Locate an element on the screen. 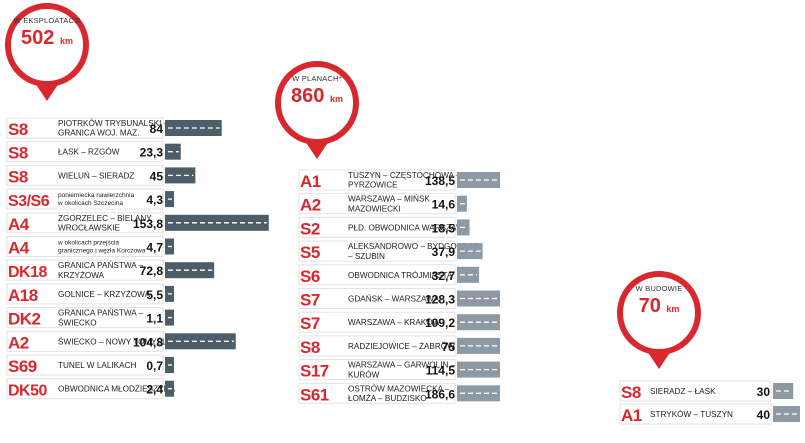 Image resolution: width=805 pixels, height=443 pixels. road-name: RADZIEJOWICE – ŻABRÓW is located at coordinates (401, 346).